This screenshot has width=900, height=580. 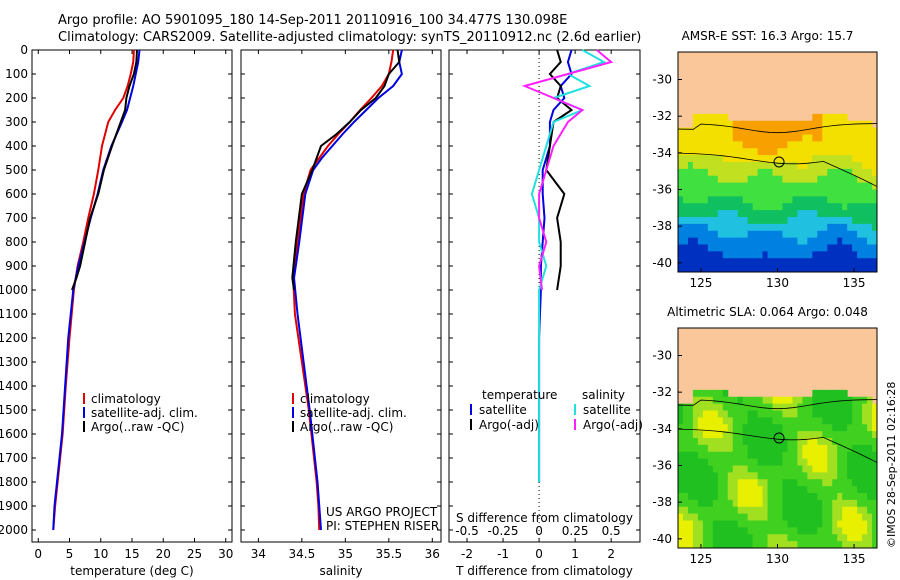 I want to click on y-tick-label: 1200, so click(x=14, y=338).